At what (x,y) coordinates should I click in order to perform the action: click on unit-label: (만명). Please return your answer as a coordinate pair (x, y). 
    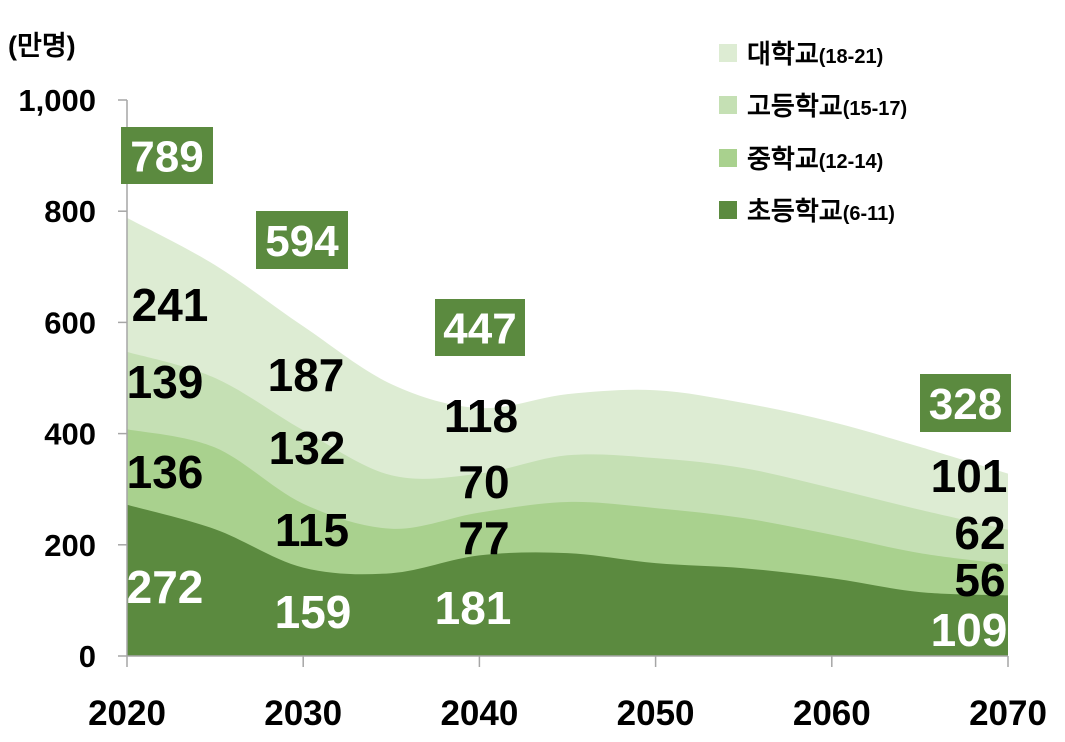
    Looking at the image, I should click on (42, 46).